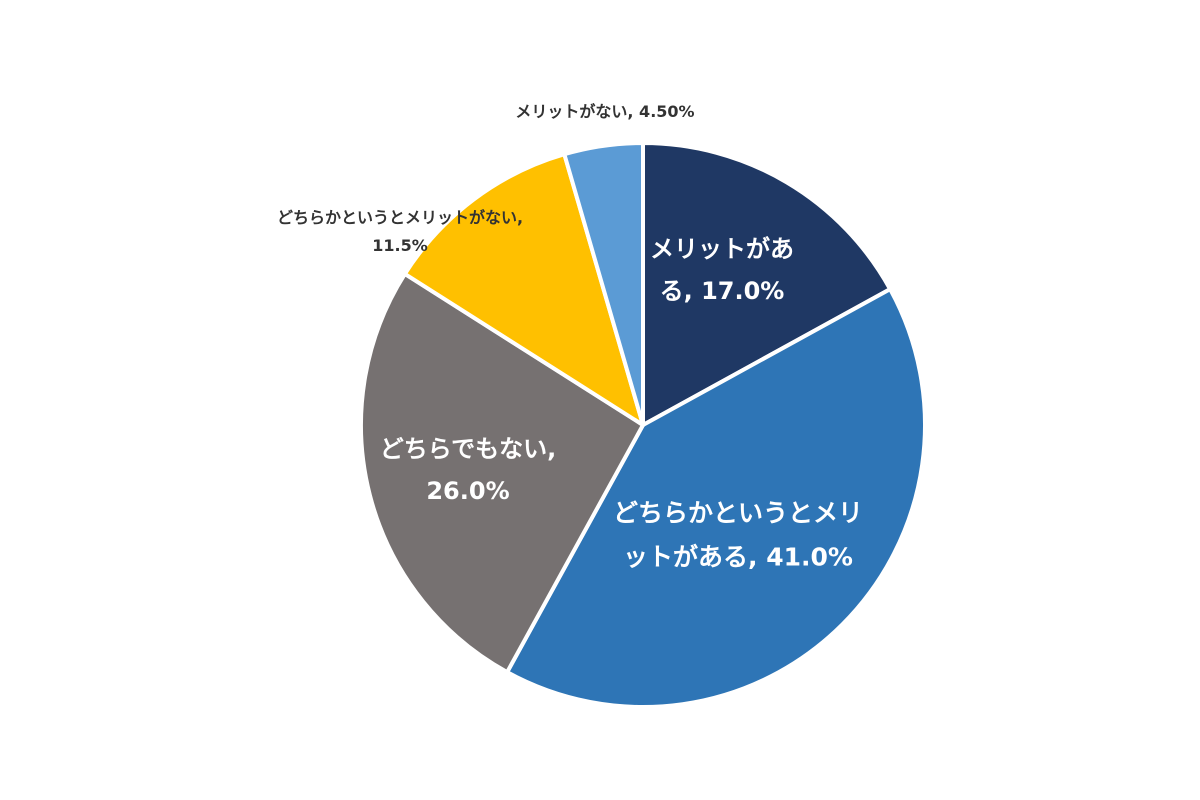 This screenshot has height=800, width=1200. Describe the element at coordinates (468, 470) in the screenshot. I see `data-label: どちらでもない, 26.0%` at that location.